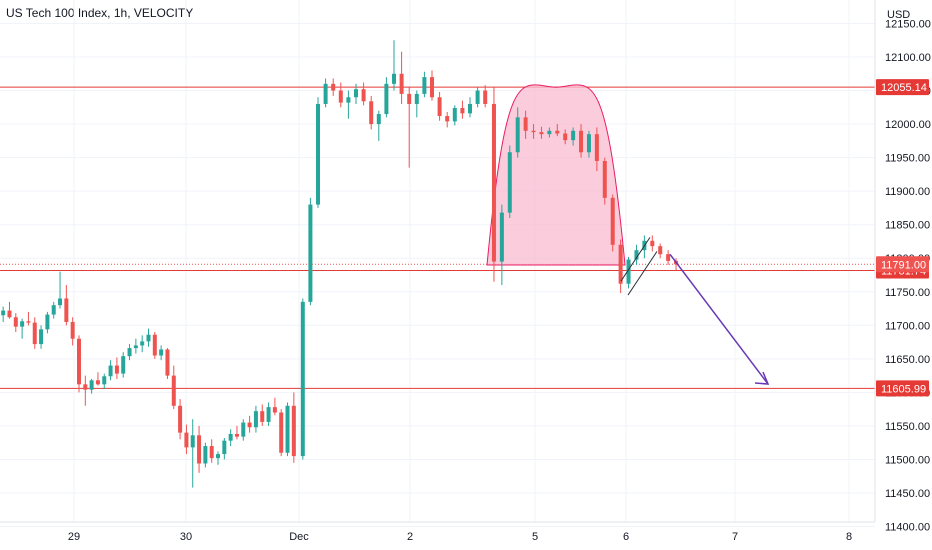 This screenshot has height=550, width=932. What do you see at coordinates (642, 273) in the screenshot?
I see `channel-line-lower` at bounding box center [642, 273].